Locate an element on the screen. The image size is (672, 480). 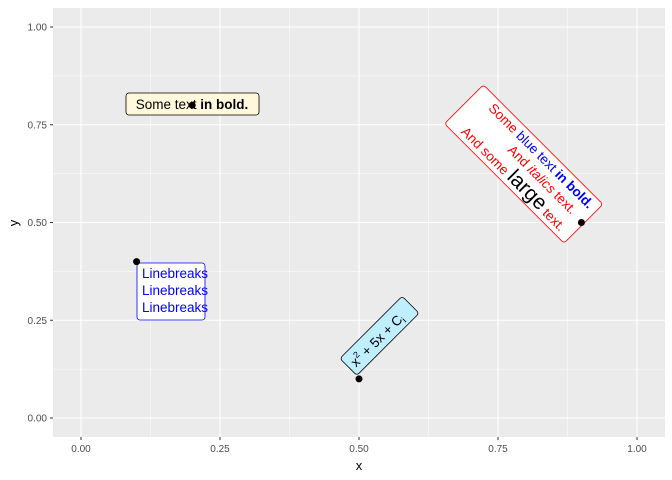
x-axis-label: x is located at coordinates (359, 465).